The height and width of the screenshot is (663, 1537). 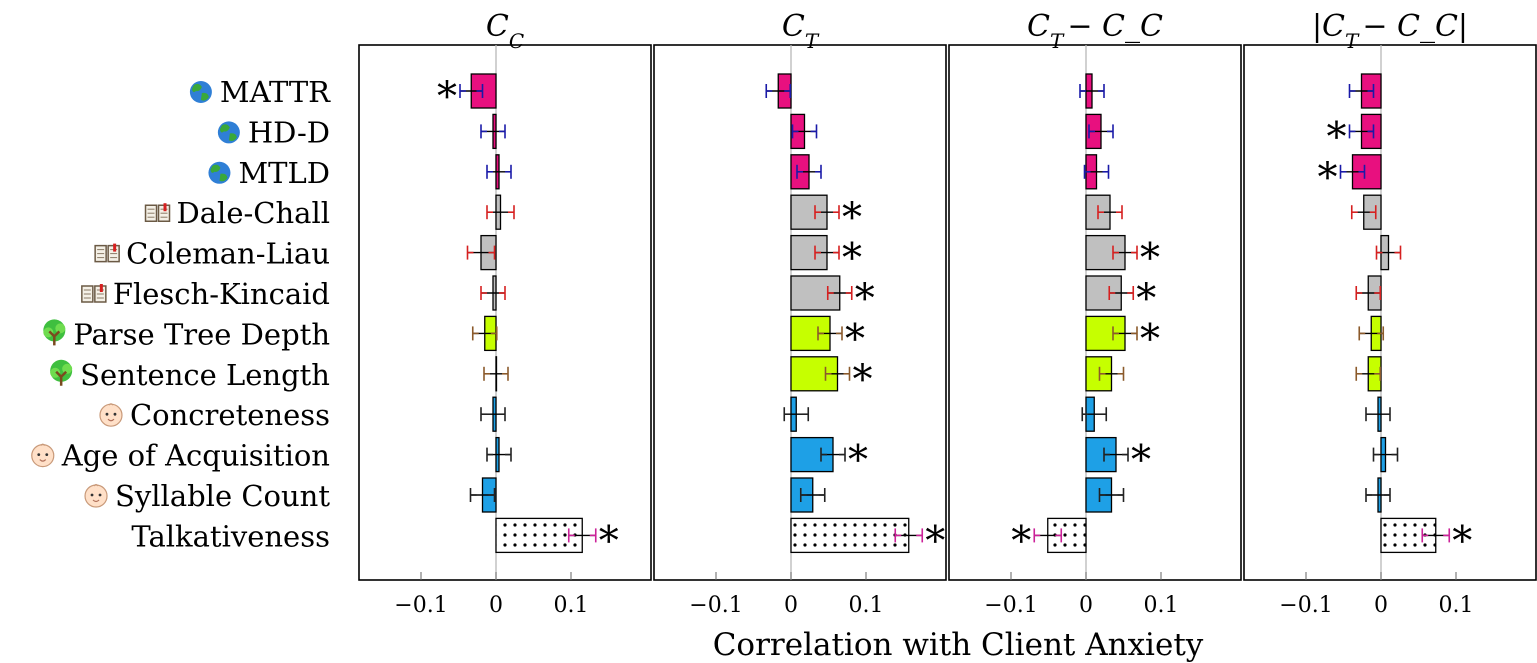 What do you see at coordinates (221, 294) in the screenshot?
I see `feature-label: Flesch-Kincaid` at bounding box center [221, 294].